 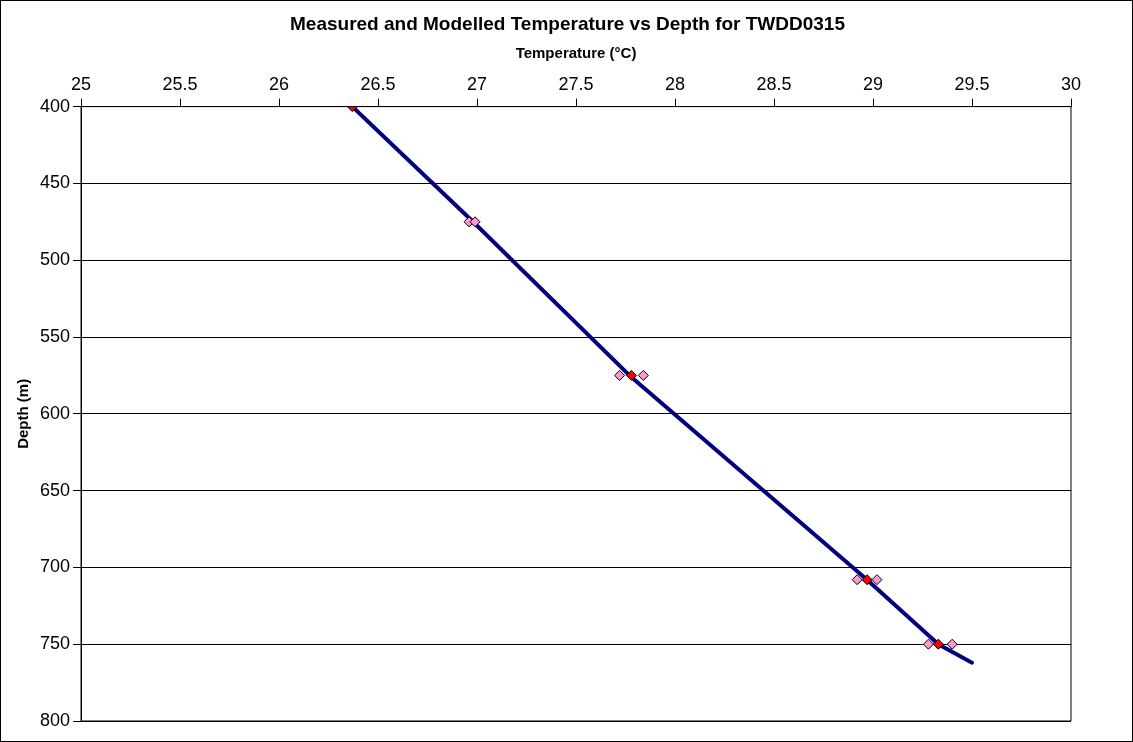 What do you see at coordinates (55, 259) in the screenshot?
I see `y-tick-label: 500` at bounding box center [55, 259].